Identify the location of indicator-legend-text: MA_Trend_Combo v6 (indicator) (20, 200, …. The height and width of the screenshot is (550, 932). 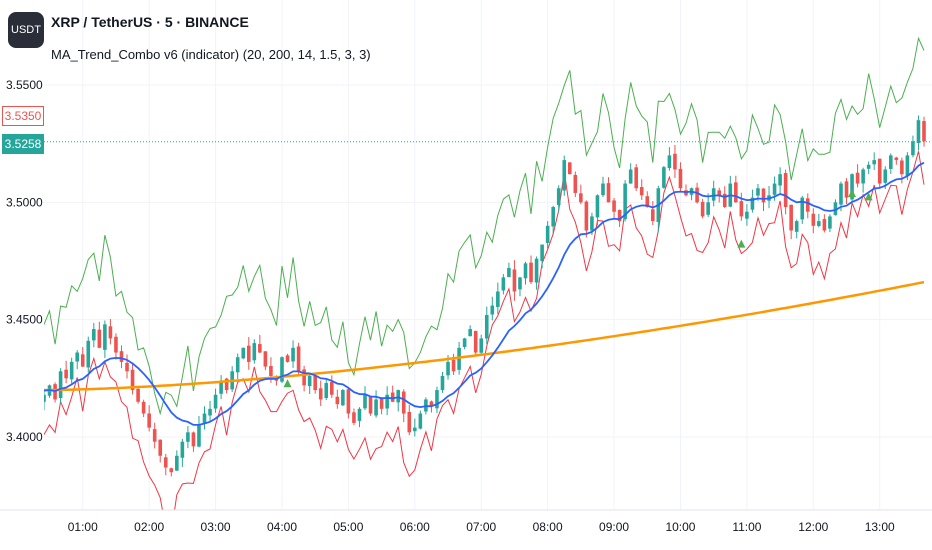
(211, 54).